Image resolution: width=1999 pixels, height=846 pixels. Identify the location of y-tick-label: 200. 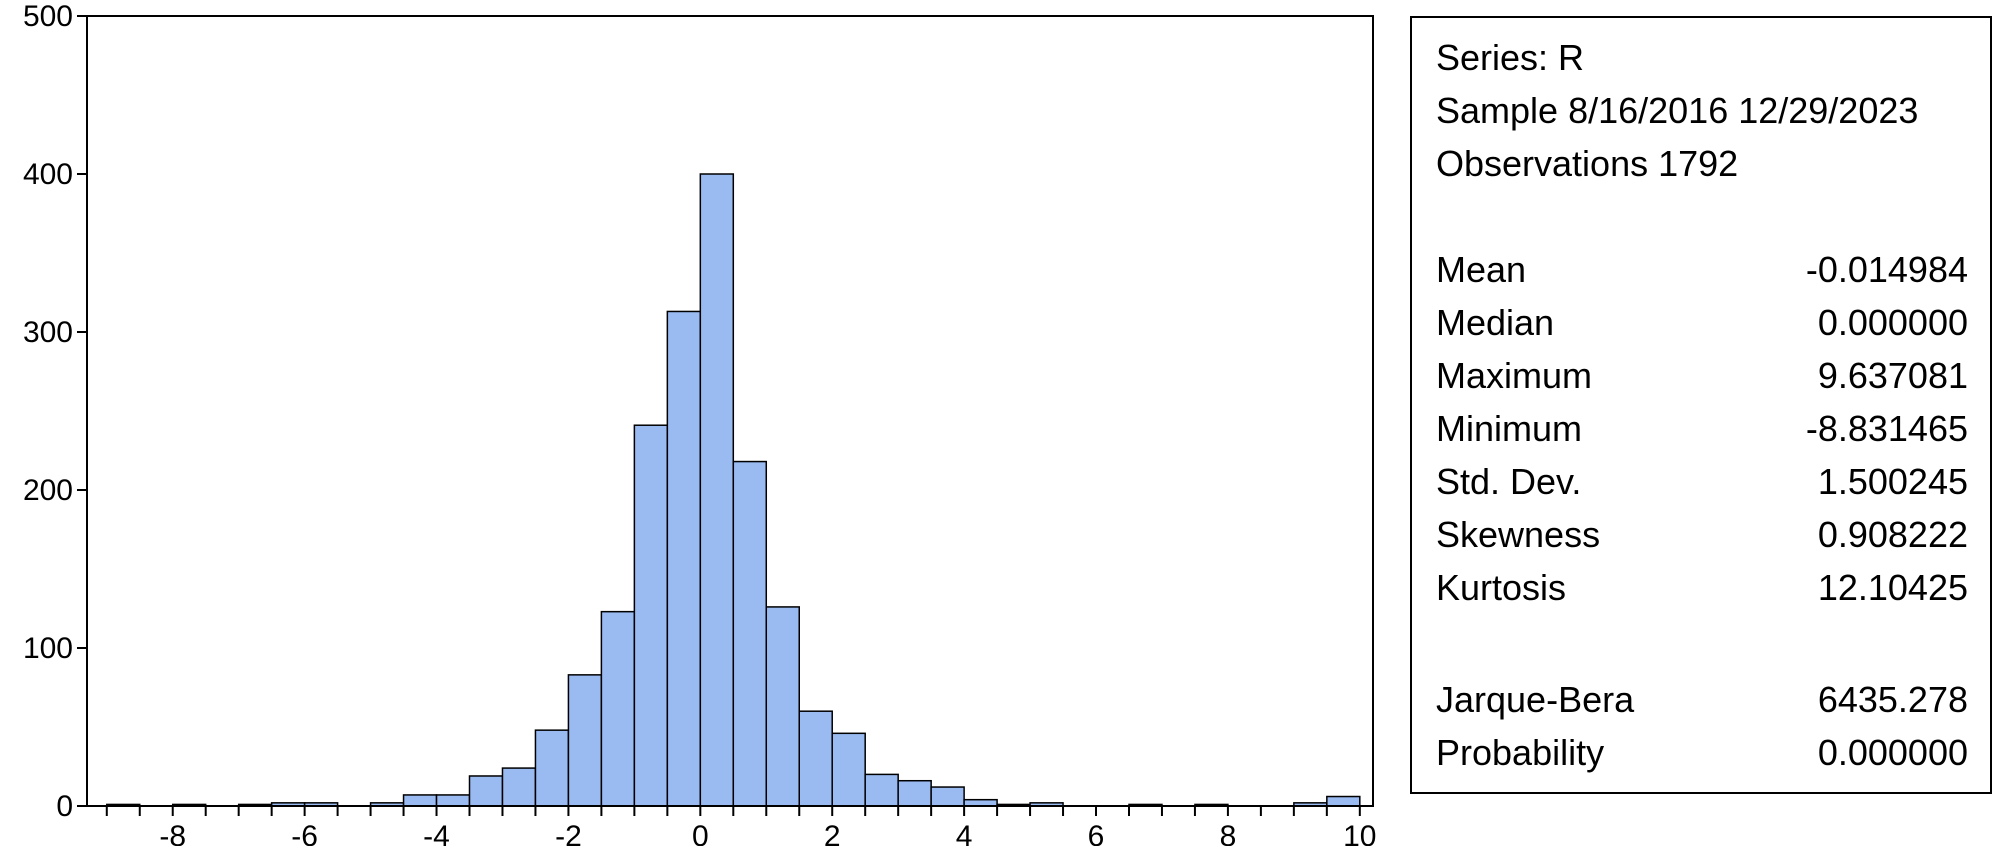
(48, 490).